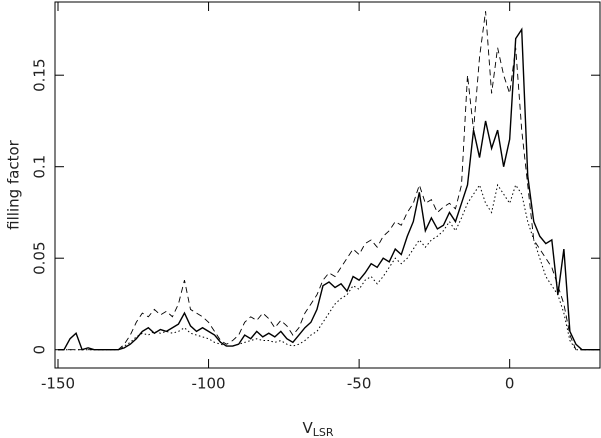 Image resolution: width=601 pixels, height=438 pixels. Describe the element at coordinates (209, 384) in the screenshot. I see `x-tick-label: -100` at that location.